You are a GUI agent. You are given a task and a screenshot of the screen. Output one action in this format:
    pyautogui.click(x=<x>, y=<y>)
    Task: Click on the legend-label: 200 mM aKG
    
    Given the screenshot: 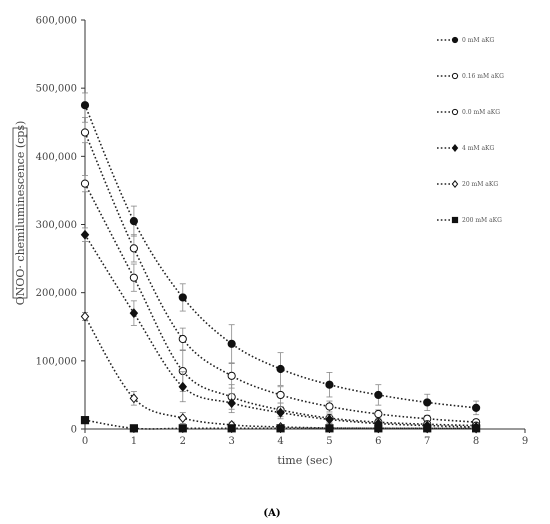 What is the action you would take?
    pyautogui.click(x=482, y=220)
    